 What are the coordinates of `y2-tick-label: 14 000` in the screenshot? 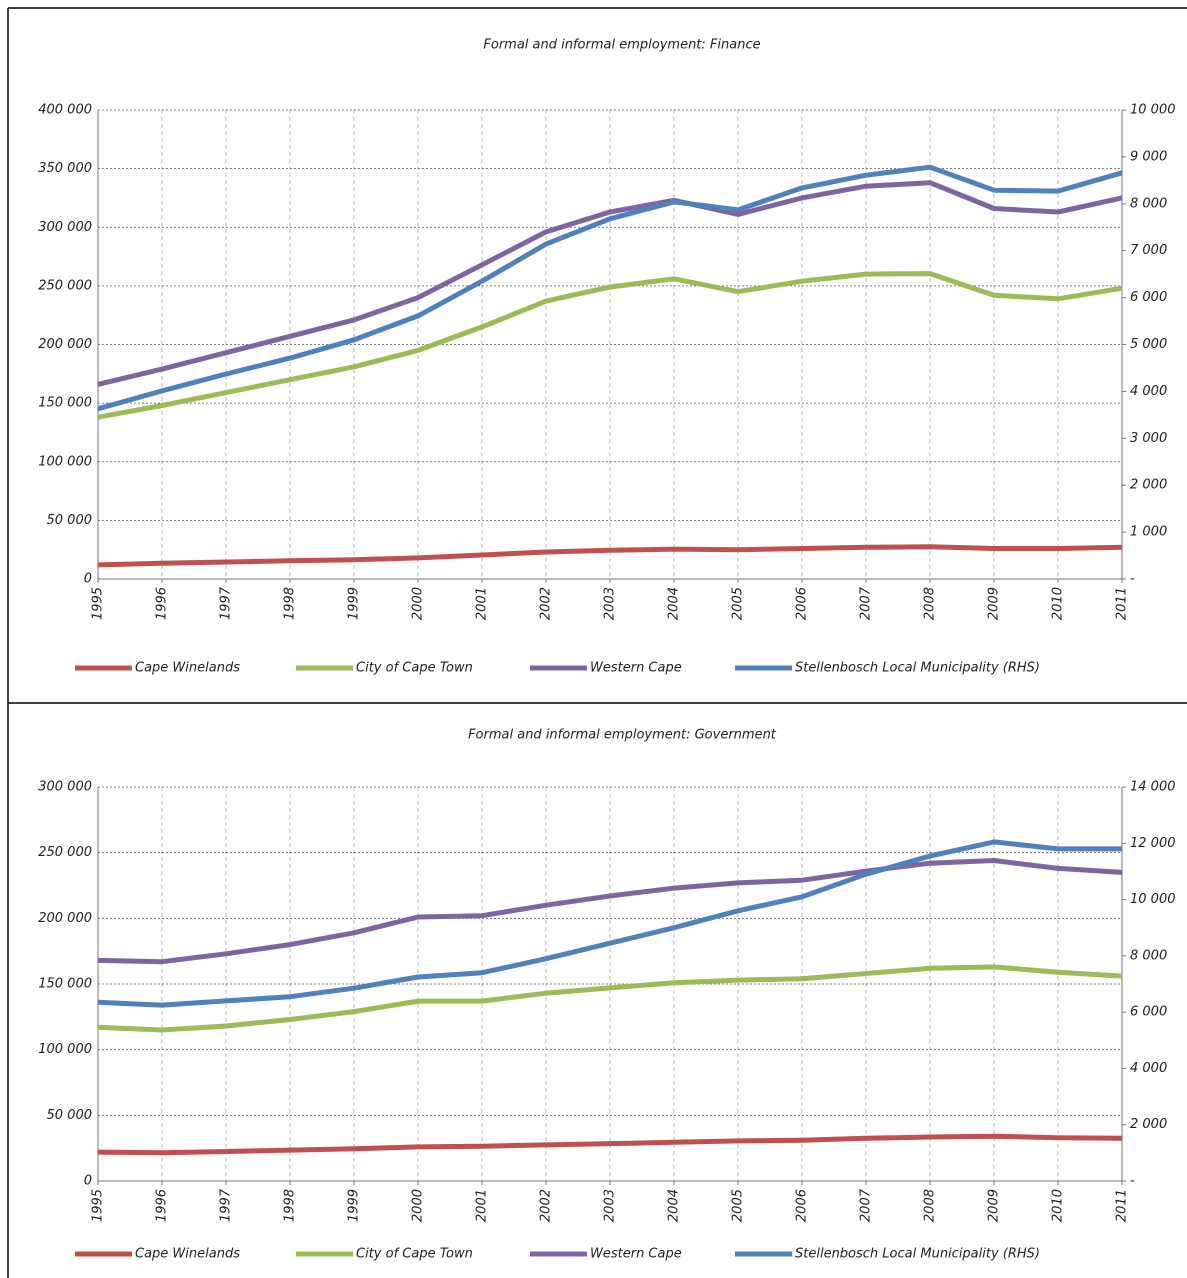 It's located at (1153, 787).